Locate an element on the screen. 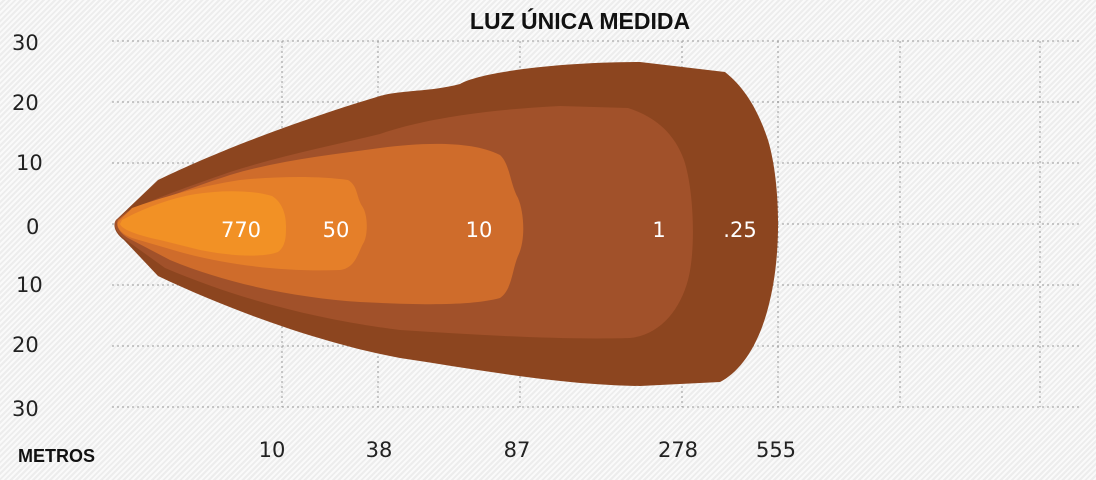  zone-label-10: 10 is located at coordinates (479, 230).